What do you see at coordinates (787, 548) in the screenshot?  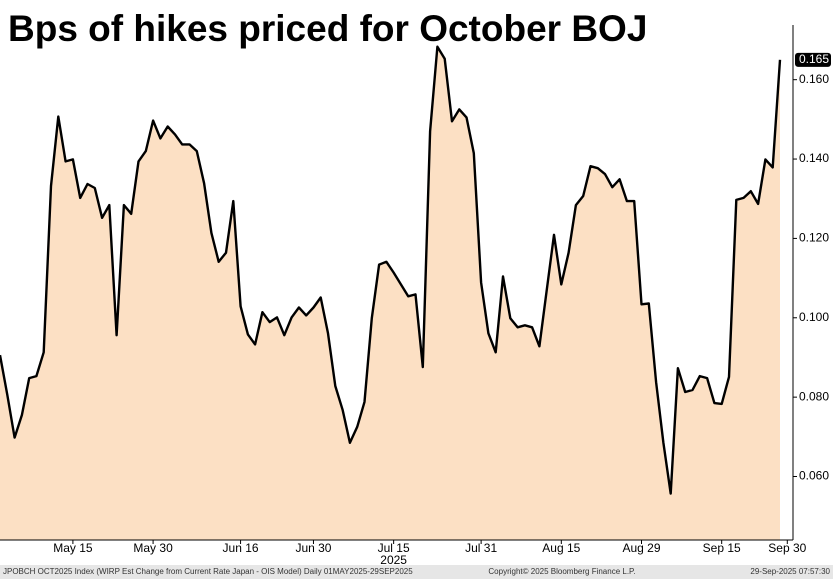 I see `x-tick-label: Sep 30` at bounding box center [787, 548].